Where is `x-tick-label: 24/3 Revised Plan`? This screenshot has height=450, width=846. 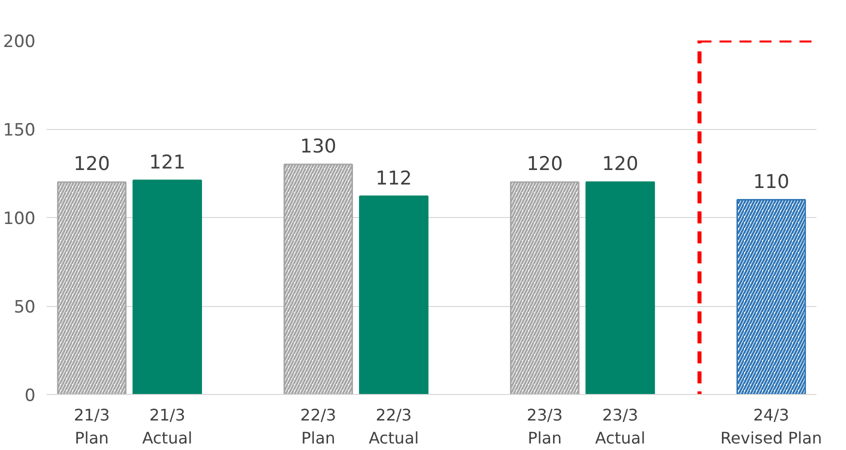 x-tick-label: 24/3 Revised Plan is located at coordinates (771, 427).